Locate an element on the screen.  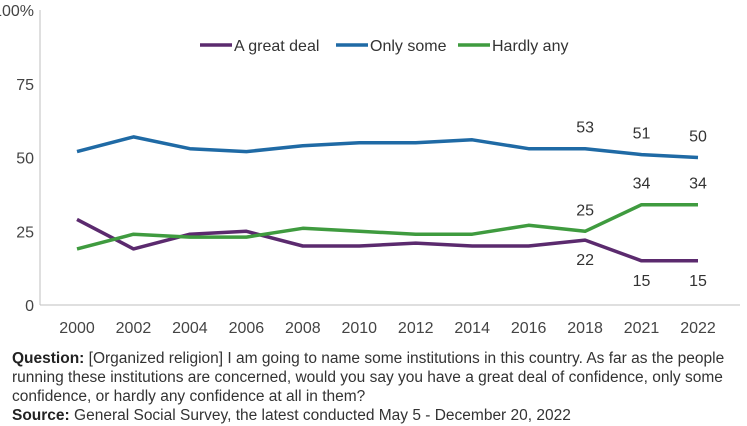
x-tick-label: 2004 is located at coordinates (190, 328).